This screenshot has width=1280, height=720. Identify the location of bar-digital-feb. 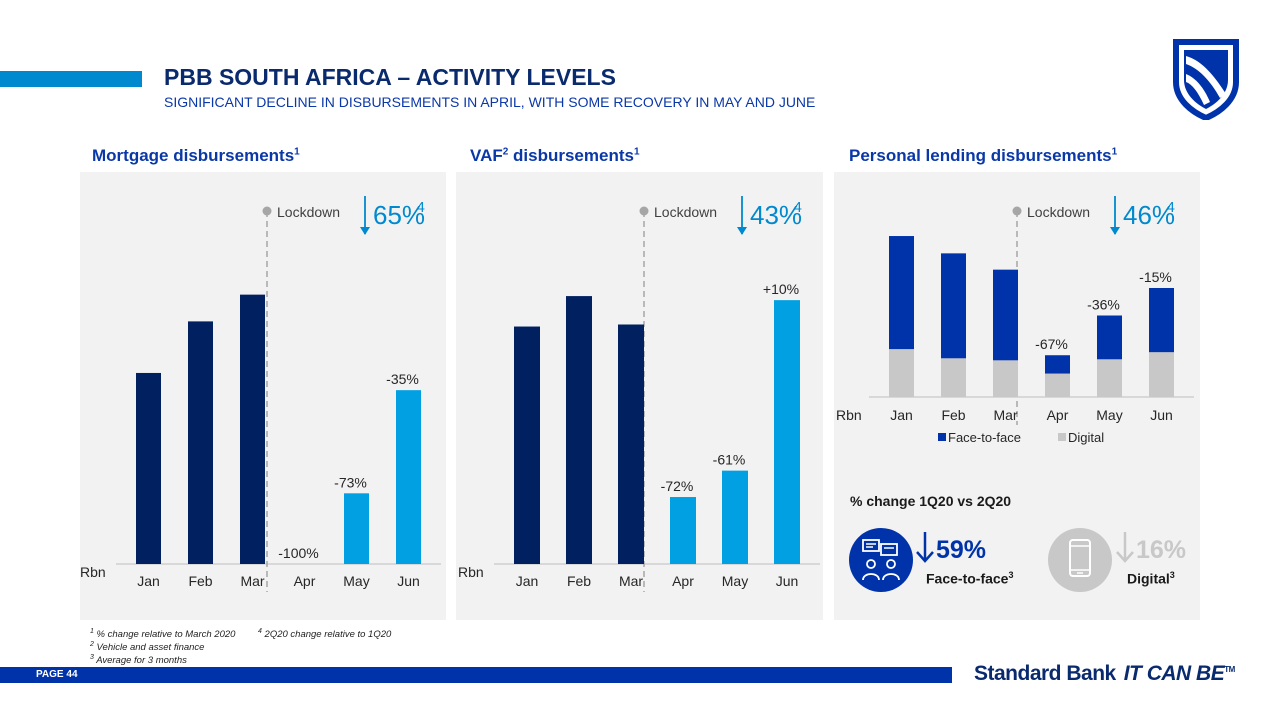
(953, 377).